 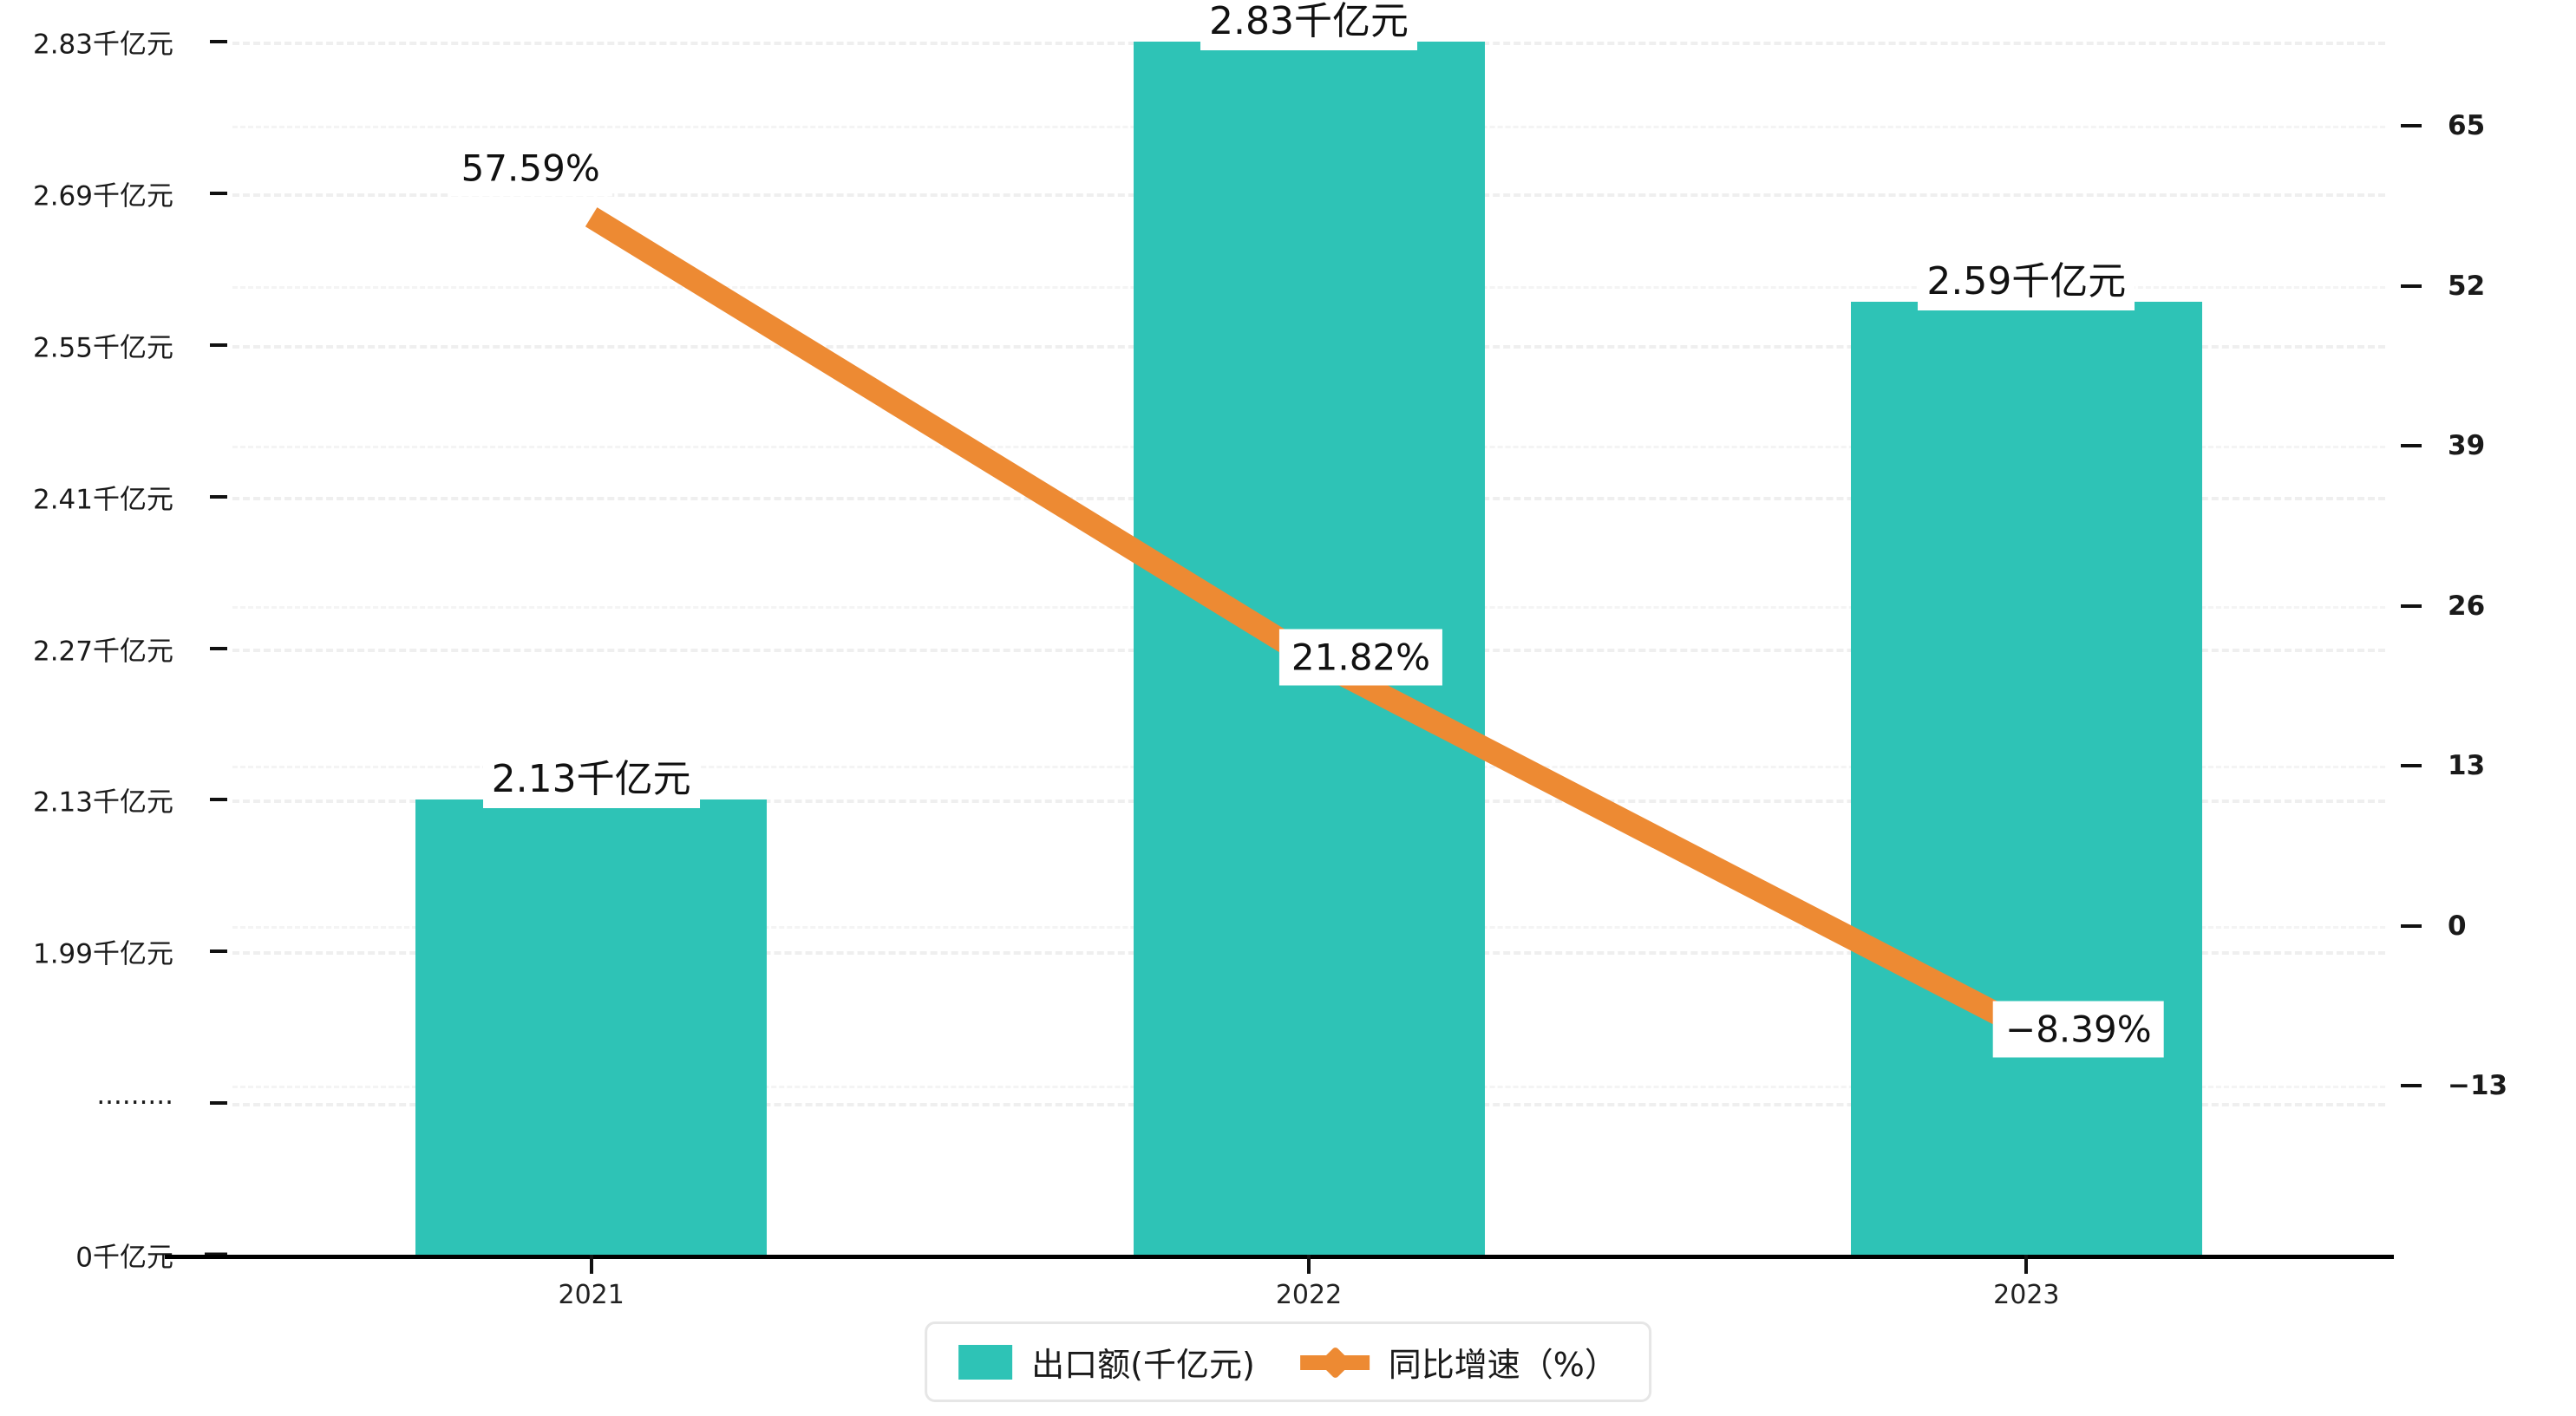 I want to click on y-right-tick-label: 52, so click(x=2467, y=286).